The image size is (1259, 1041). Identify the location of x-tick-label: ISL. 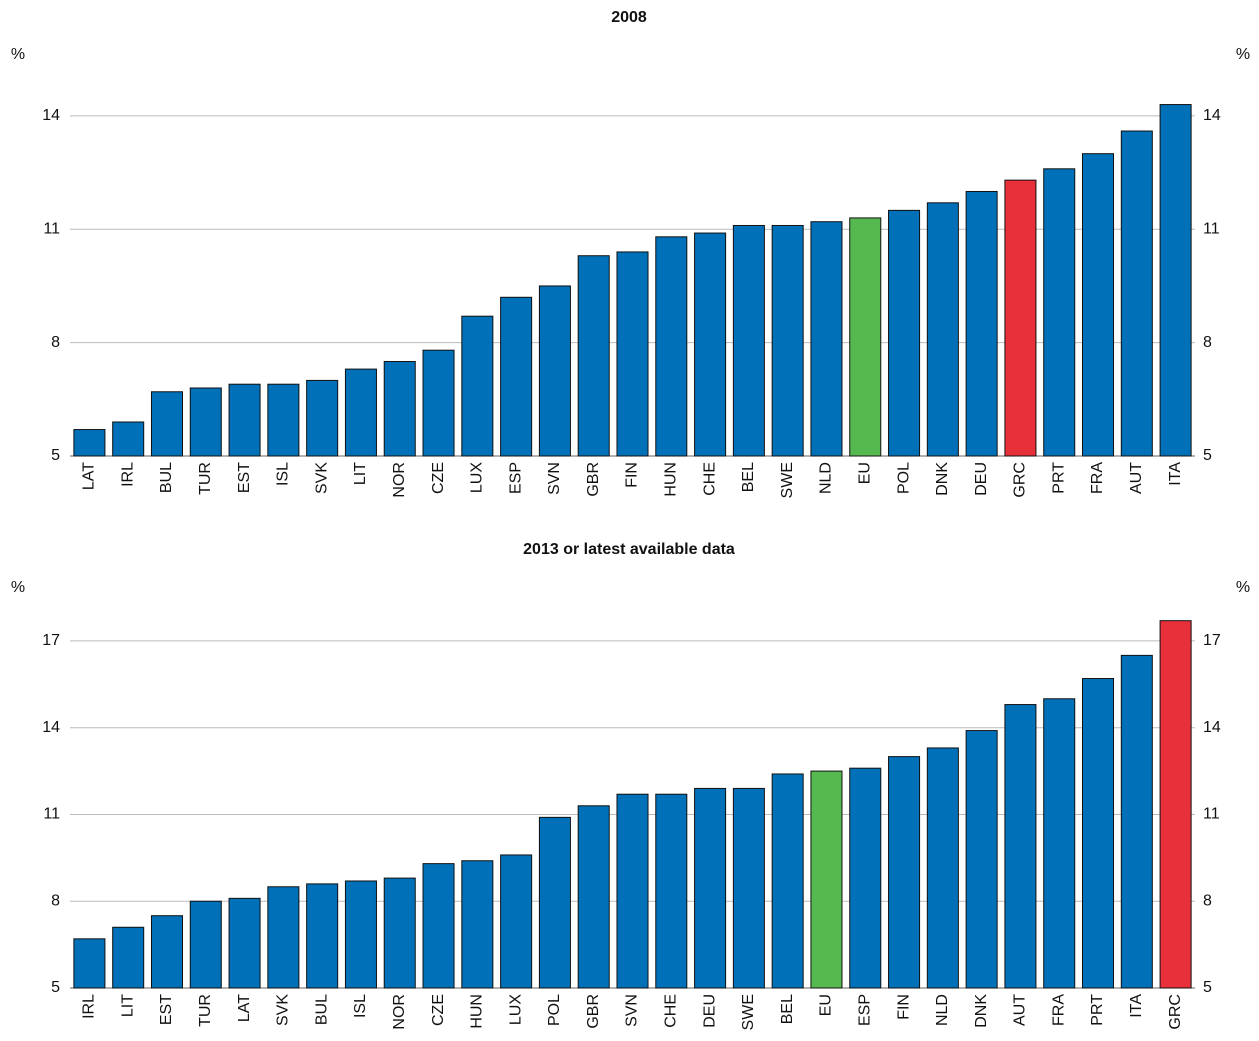
(360, 1006).